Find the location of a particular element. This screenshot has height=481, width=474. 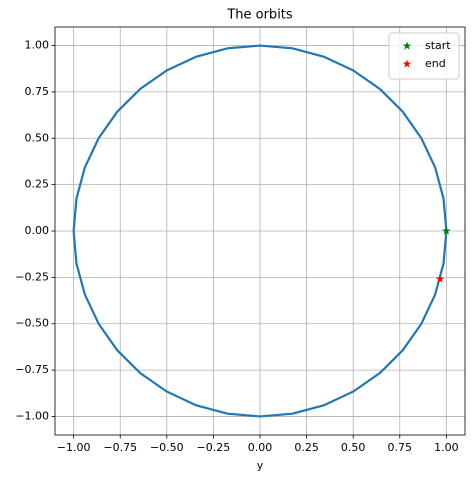

x-tick-label: 0.25 is located at coordinates (306, 447).